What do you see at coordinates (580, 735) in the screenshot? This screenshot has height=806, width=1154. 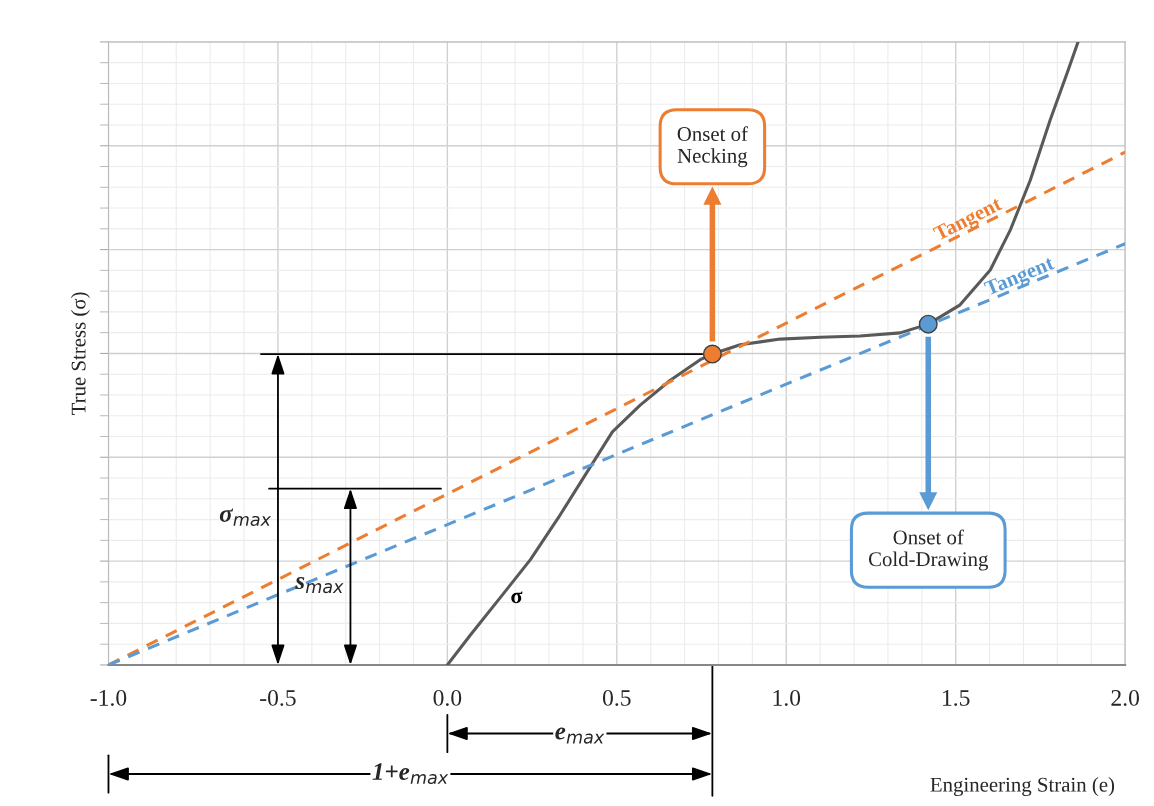 I see `text: e$_{max}$` at bounding box center [580, 735].